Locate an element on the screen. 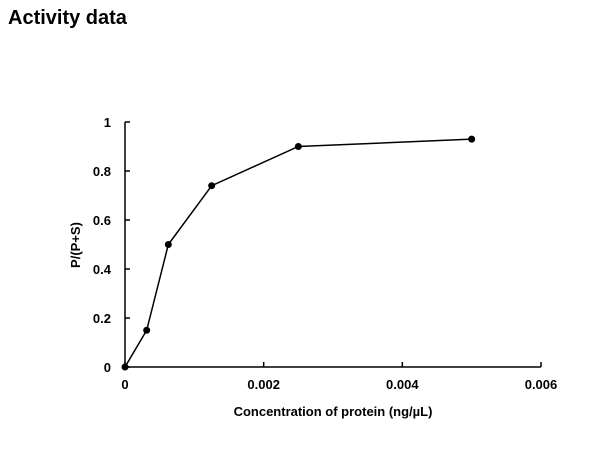  y-tick-label: 0 is located at coordinates (107, 367).